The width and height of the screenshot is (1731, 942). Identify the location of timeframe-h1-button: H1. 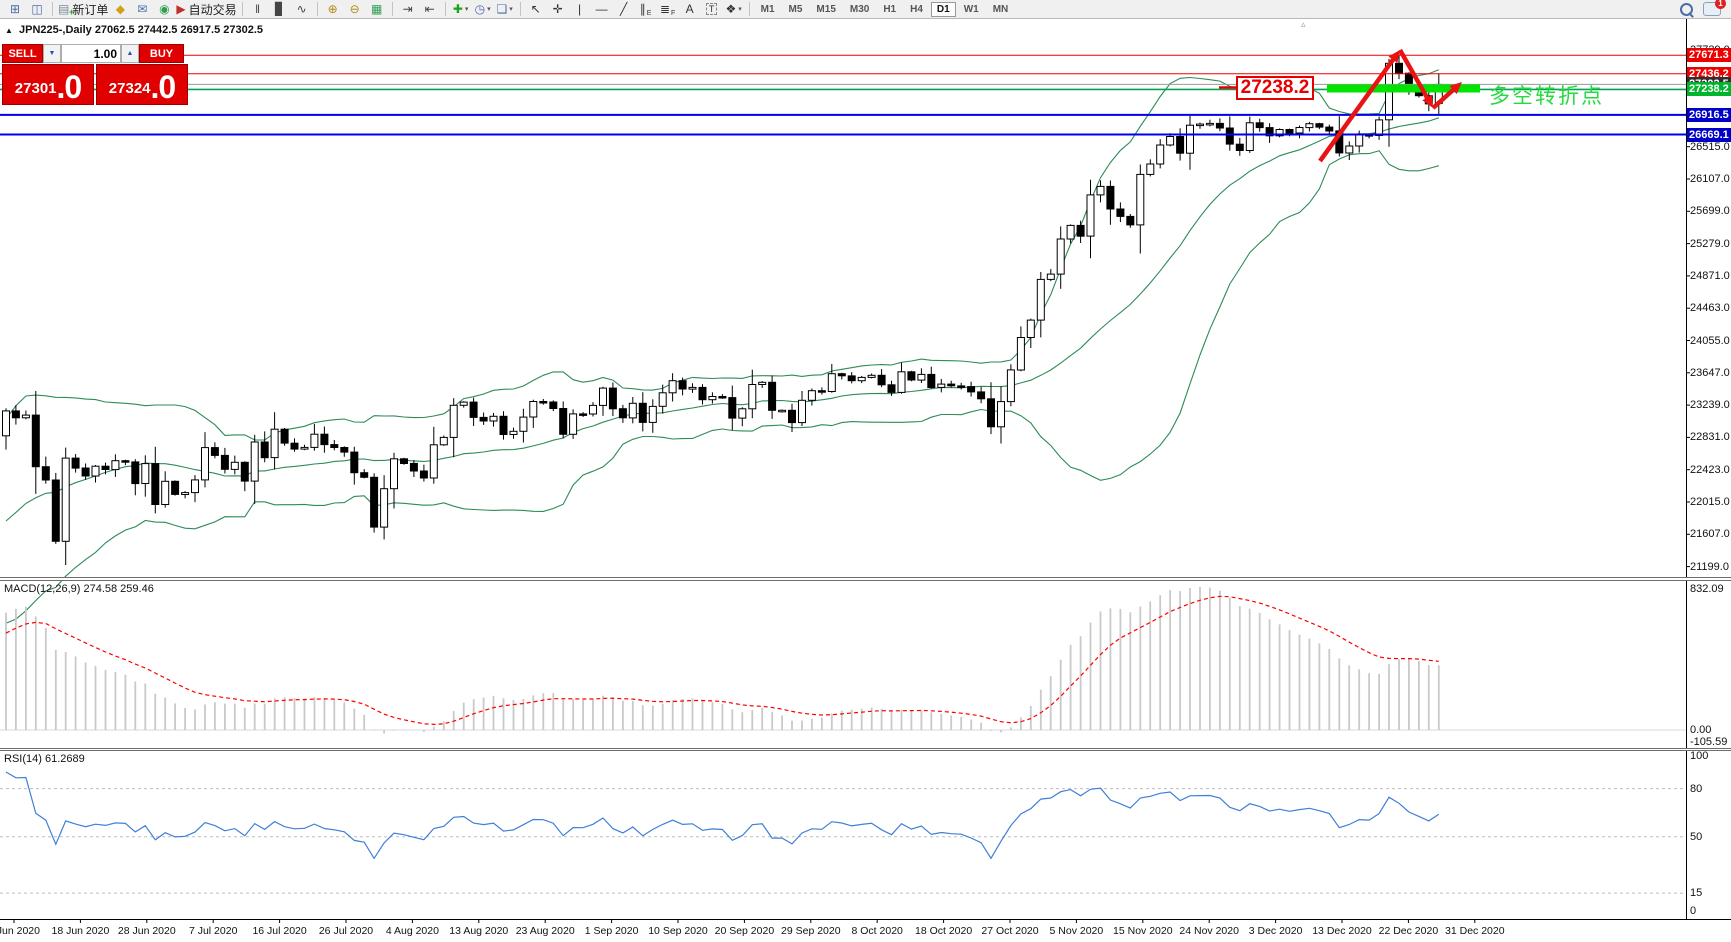
(890, 9).